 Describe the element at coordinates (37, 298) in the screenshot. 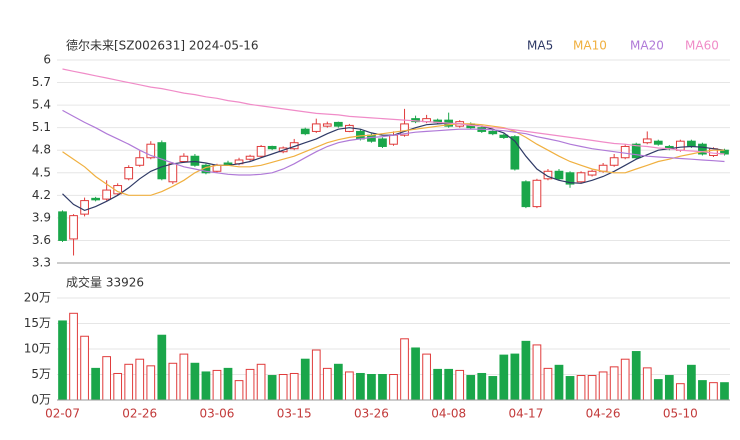

I see `y-tick-label: 20万` at that location.